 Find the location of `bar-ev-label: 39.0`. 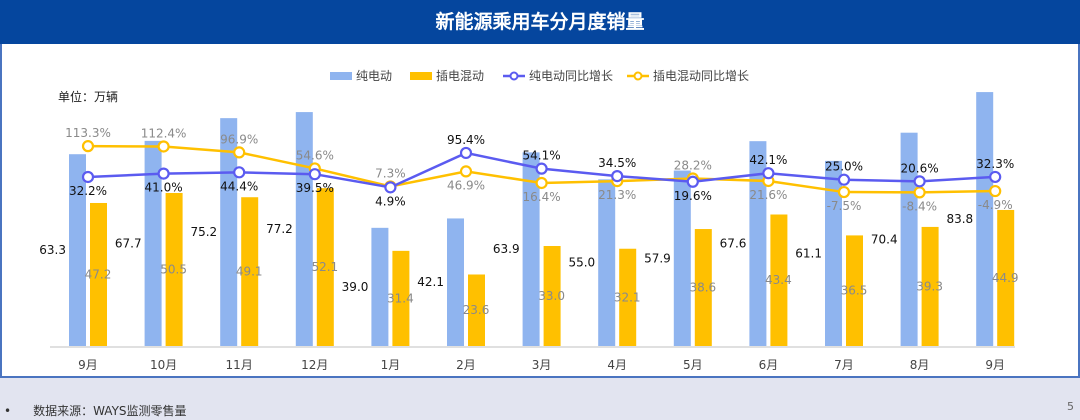

bar-ev-label: 39.0 is located at coordinates (355, 287).